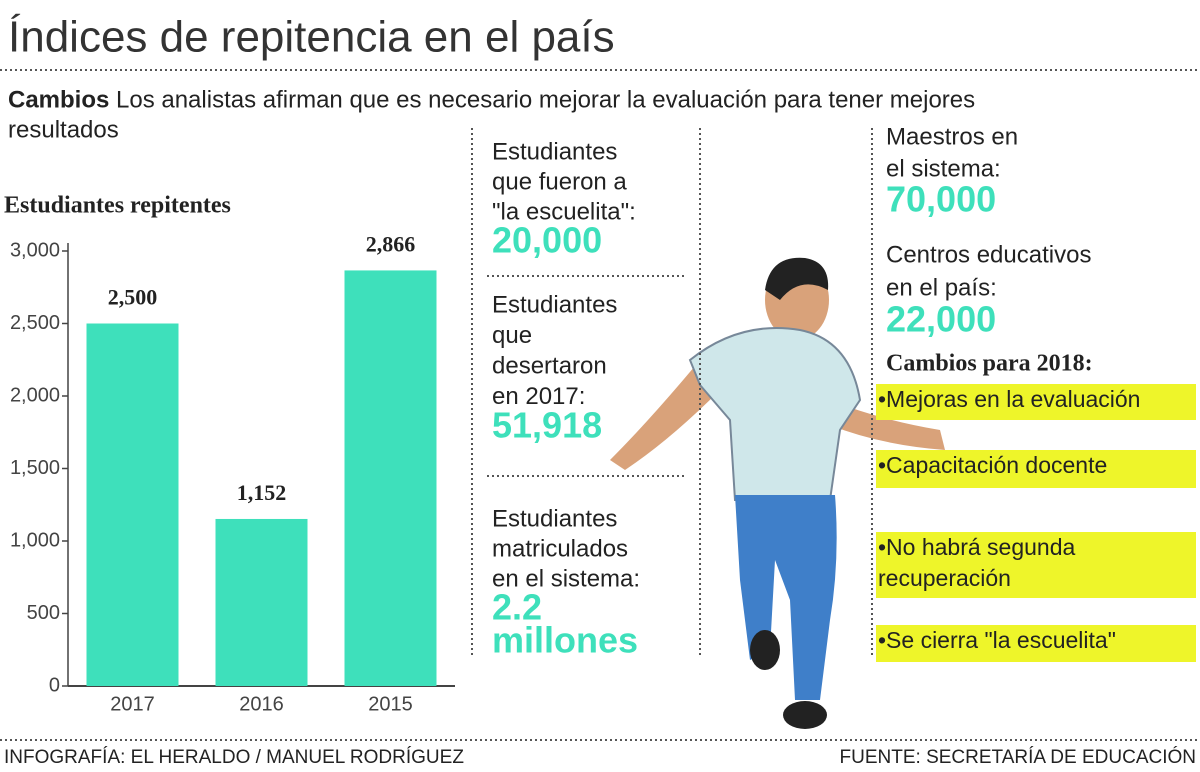  What do you see at coordinates (941, 287) in the screenshot?
I see `stat-label: en el país:` at bounding box center [941, 287].